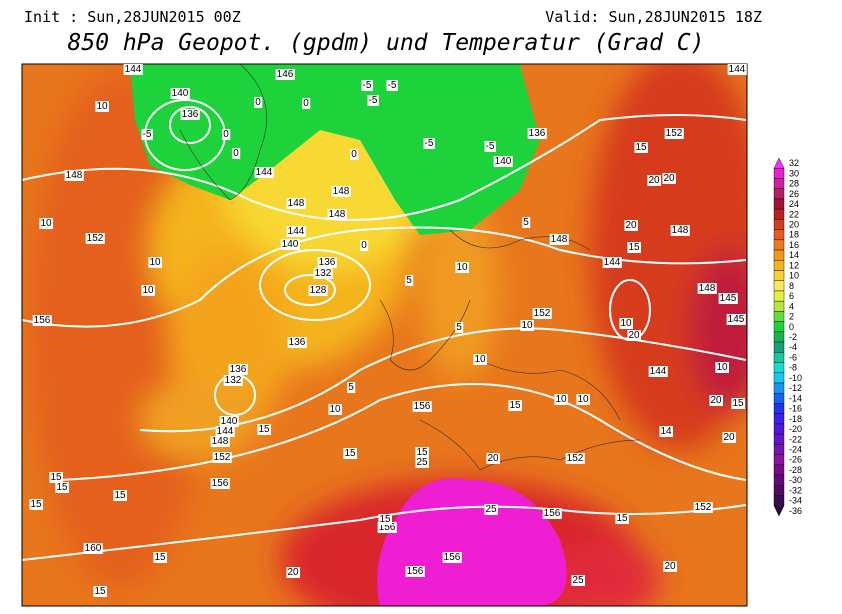  Describe the element at coordinates (795, 511) in the screenshot. I see `legend-label: -36` at that location.